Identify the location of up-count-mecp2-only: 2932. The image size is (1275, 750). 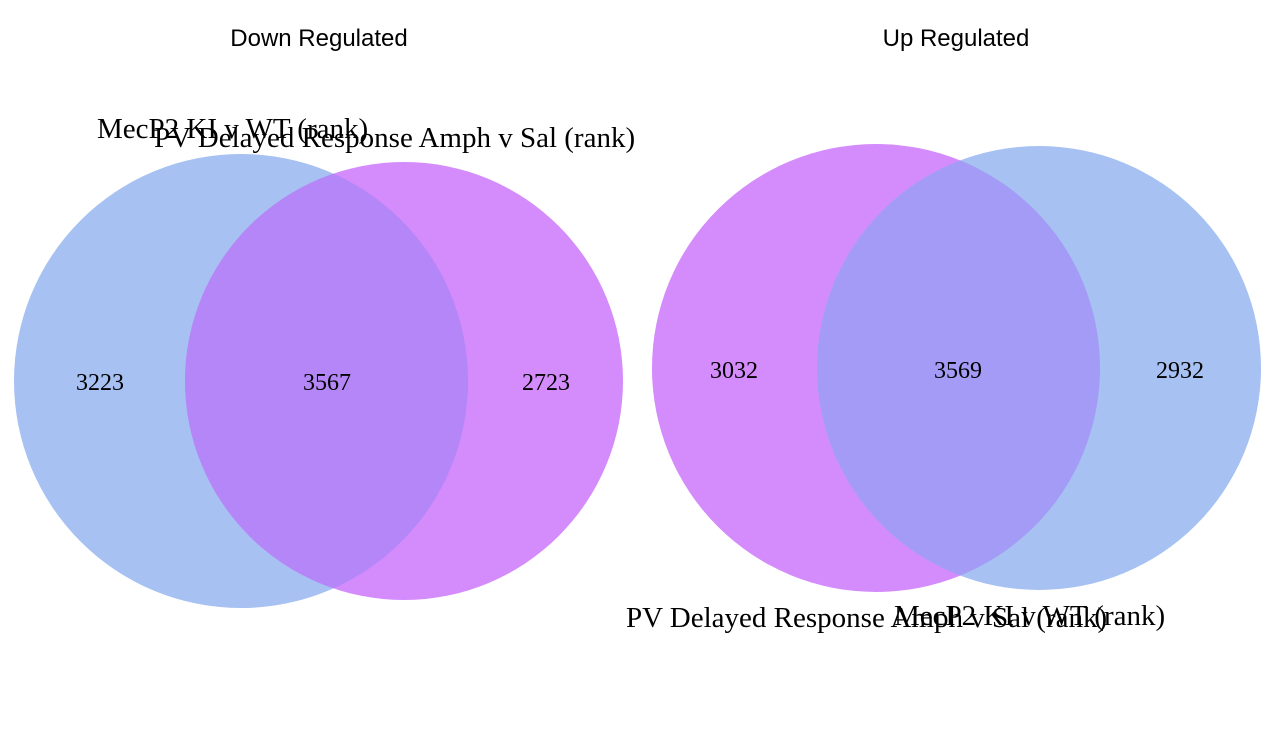
(1180, 371).